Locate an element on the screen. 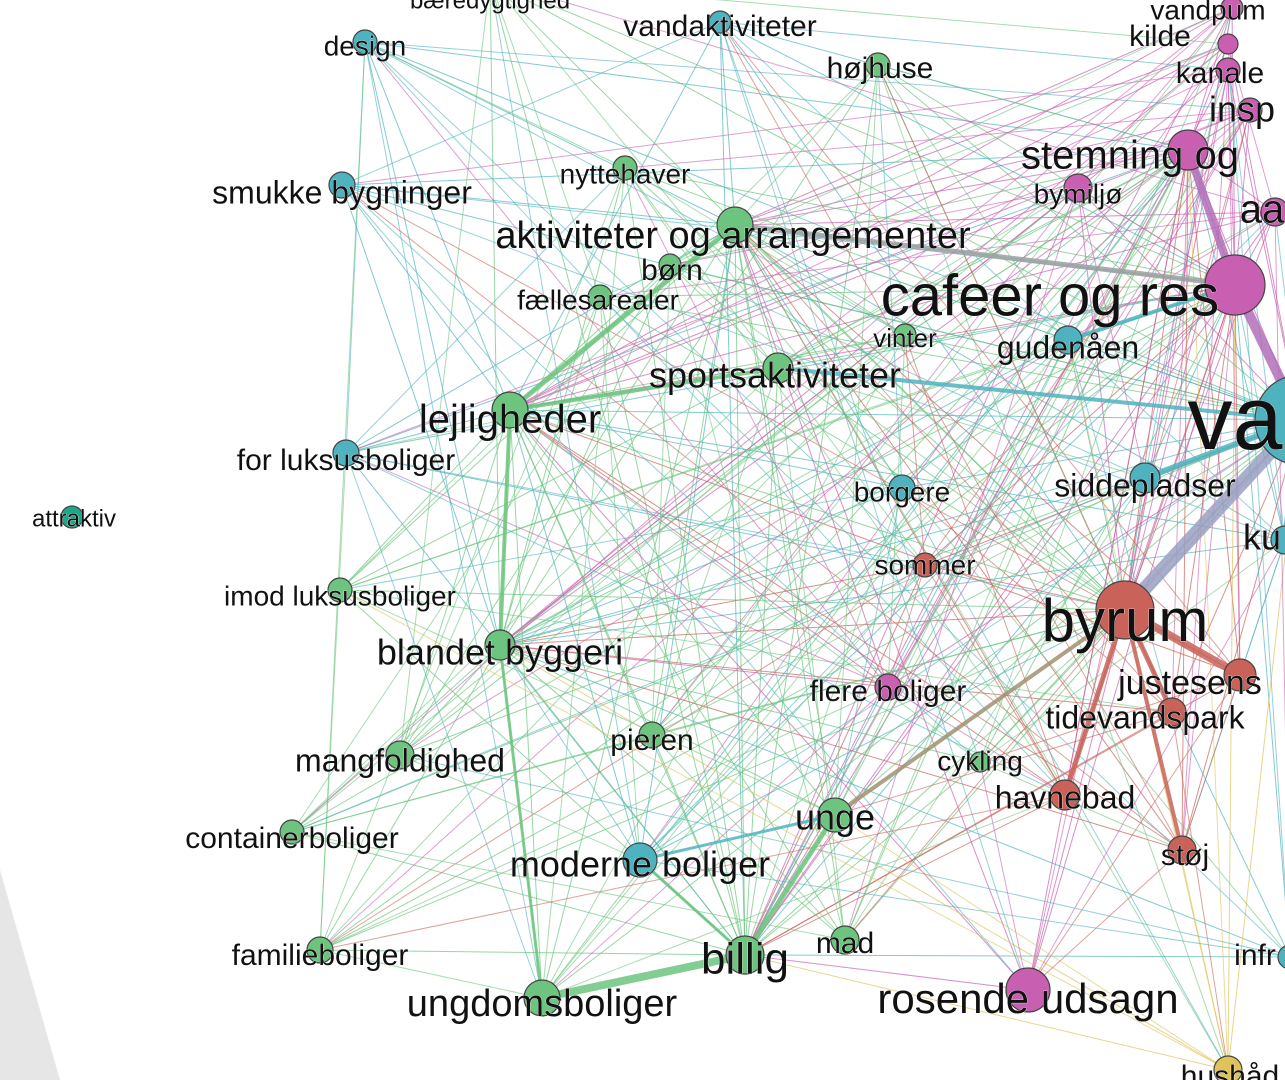  node-label: mangfoldighed is located at coordinates (400, 760).